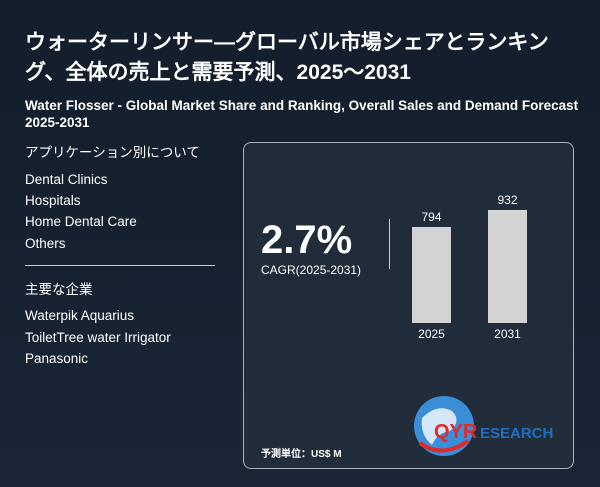 The height and width of the screenshot is (487, 600). I want to click on application-item: Dental Clinics, so click(66, 179).